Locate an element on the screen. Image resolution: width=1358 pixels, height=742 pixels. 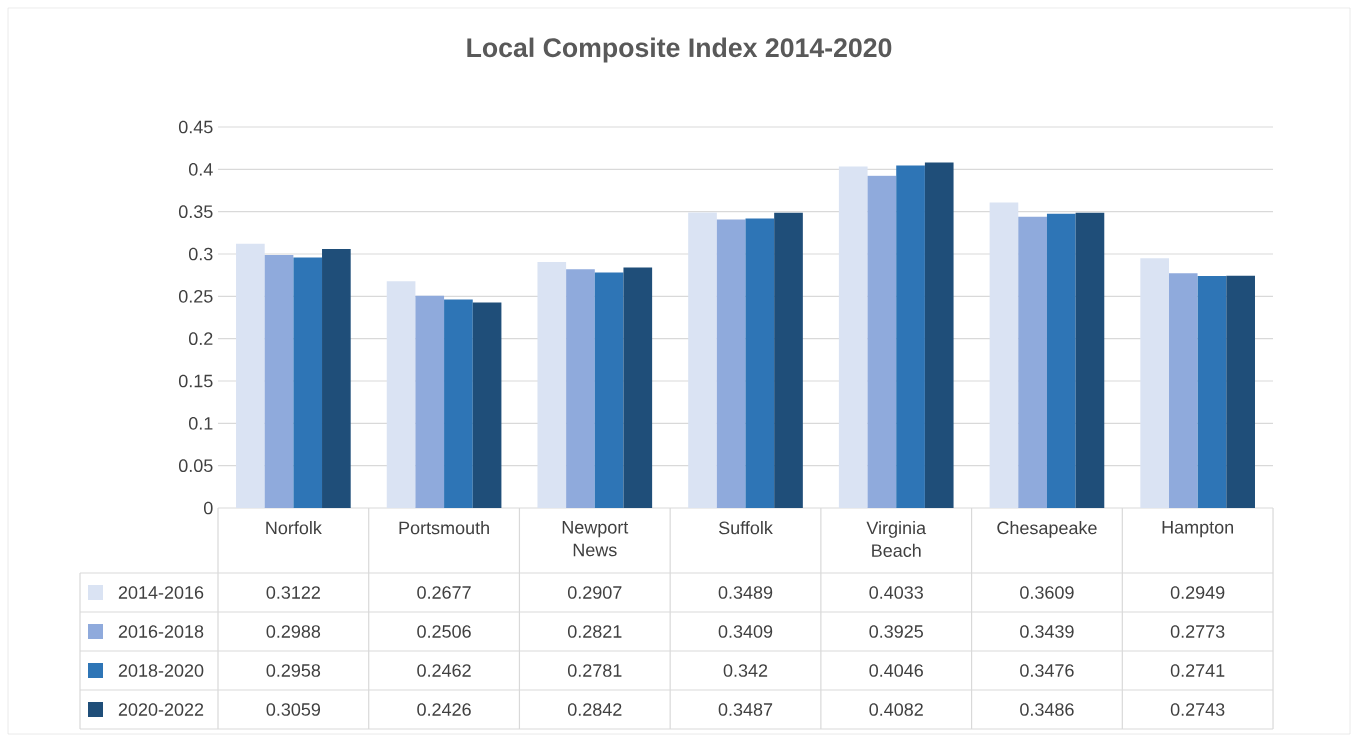
x-tick-label: Suffolk is located at coordinates (745, 528).